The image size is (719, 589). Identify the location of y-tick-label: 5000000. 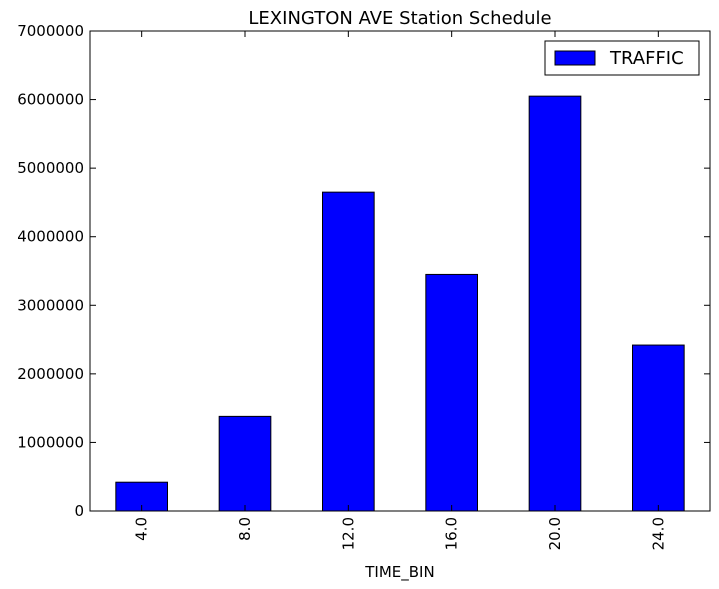
(50, 168).